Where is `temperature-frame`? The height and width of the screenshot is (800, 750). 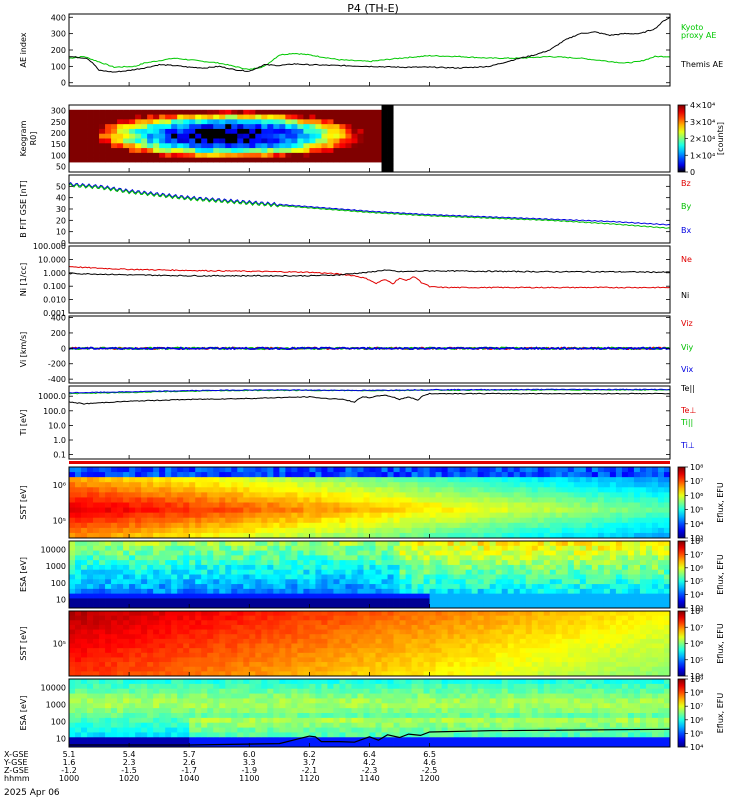 temperature-frame is located at coordinates (369, 422).